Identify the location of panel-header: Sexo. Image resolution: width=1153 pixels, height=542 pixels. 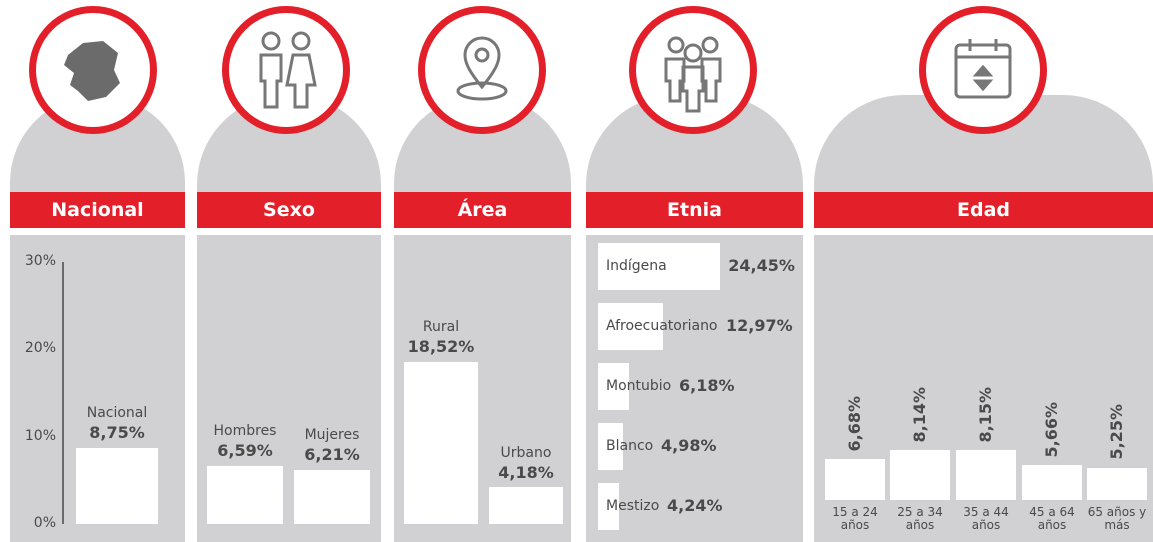
(289, 210).